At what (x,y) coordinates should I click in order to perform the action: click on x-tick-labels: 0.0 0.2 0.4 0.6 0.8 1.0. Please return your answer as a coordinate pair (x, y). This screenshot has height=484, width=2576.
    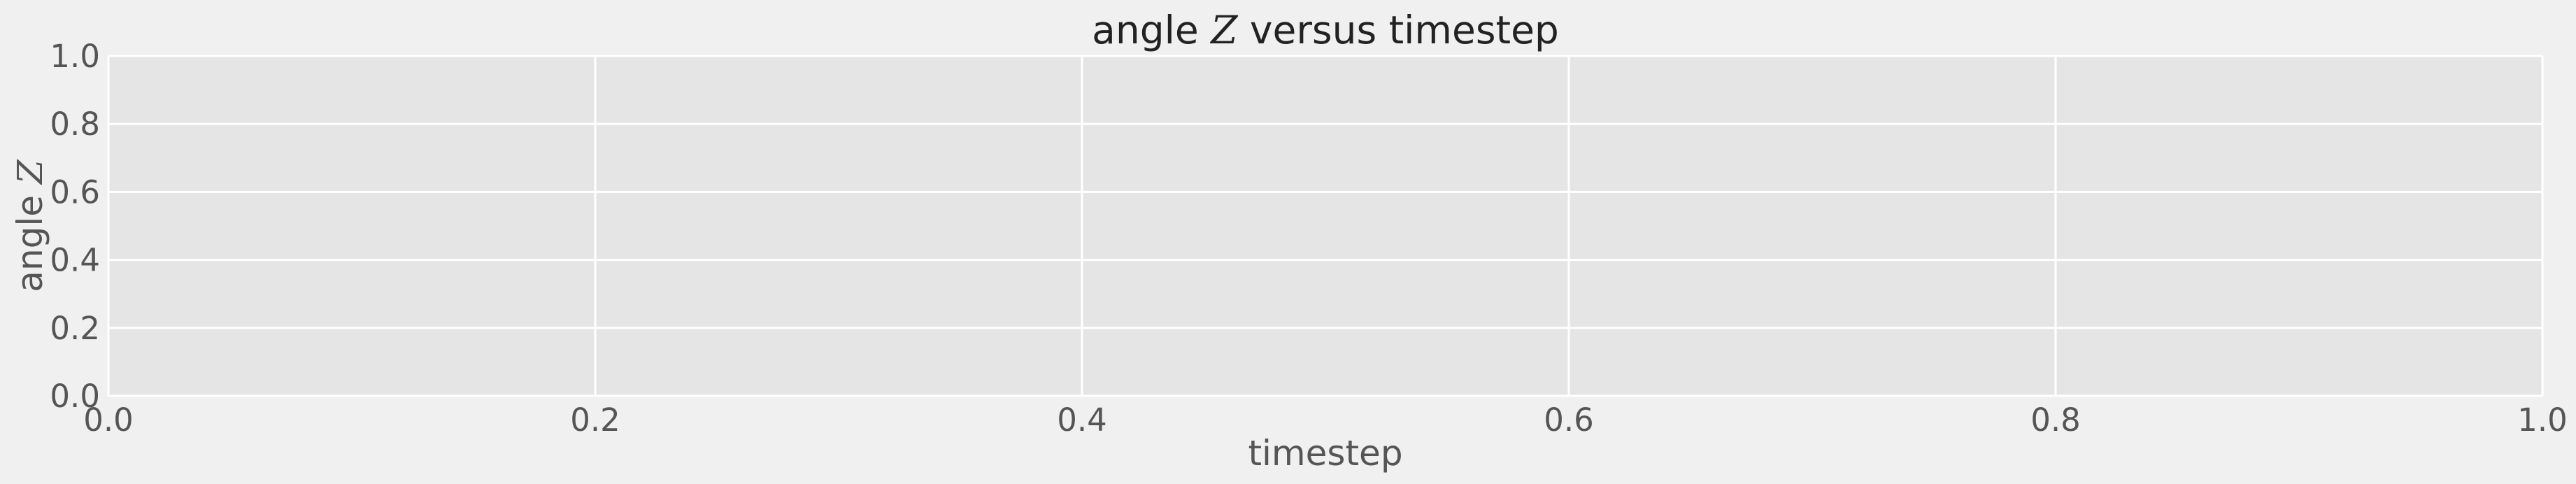
    Looking at the image, I should click on (1325, 420).